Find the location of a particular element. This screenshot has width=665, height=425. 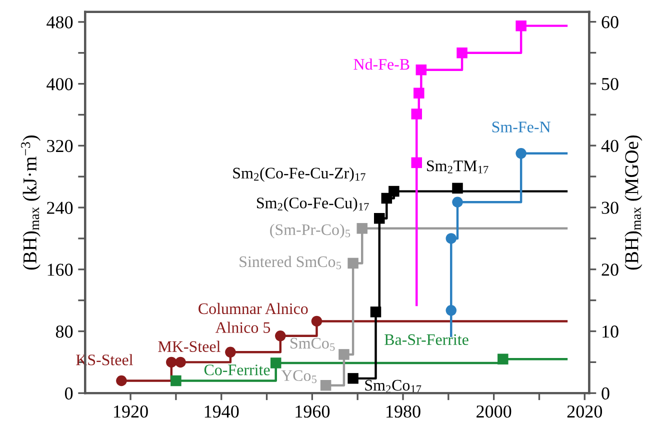

y2-tick-label: 0 is located at coordinates (606, 393).